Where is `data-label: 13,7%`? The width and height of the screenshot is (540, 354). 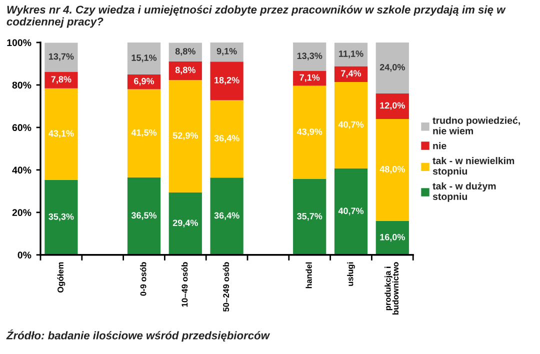
data-label: 13,7% is located at coordinates (61, 57).